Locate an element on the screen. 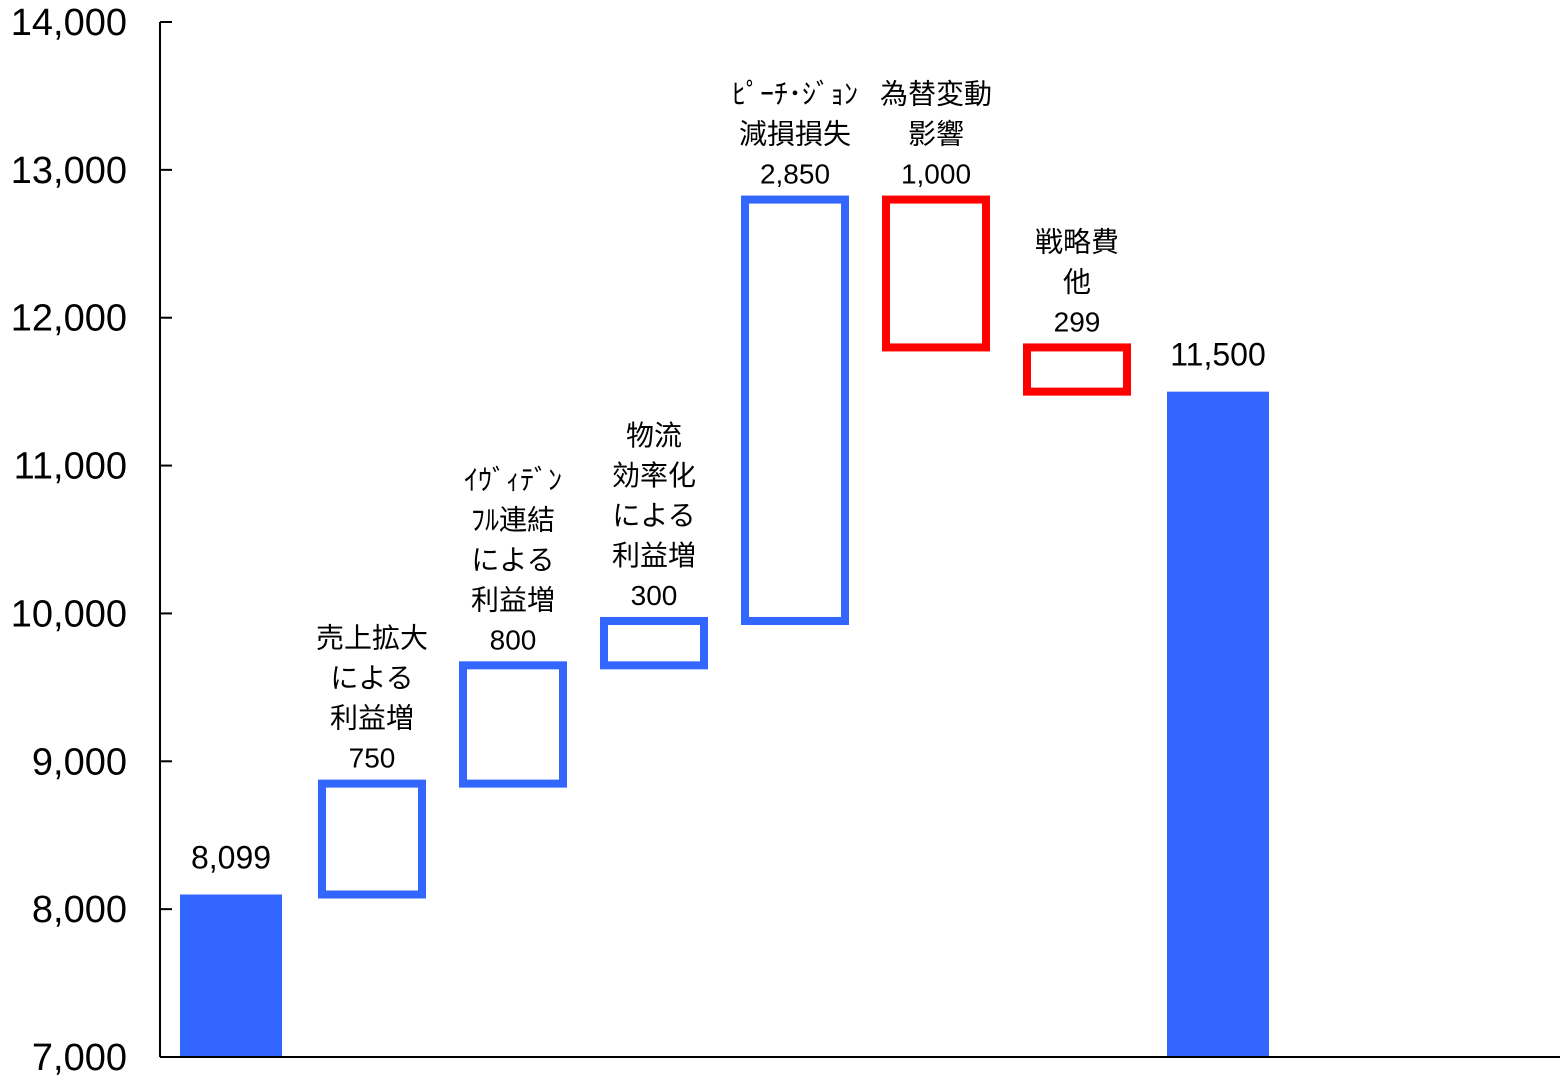  category-label-line: 効率化 is located at coordinates (654, 475).